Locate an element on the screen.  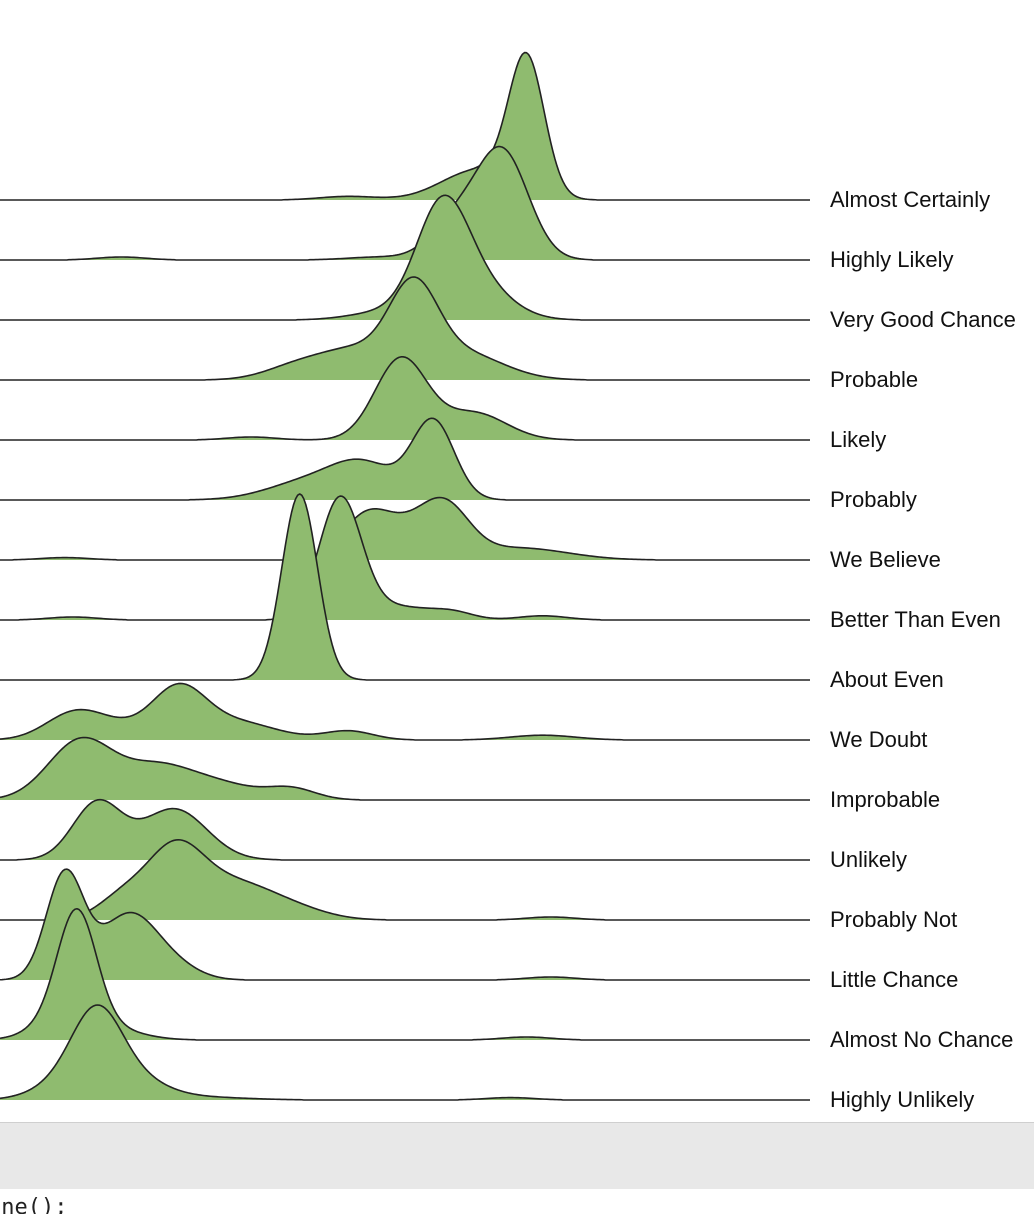
row-label: Very Good Chance is located at coordinates (923, 319).